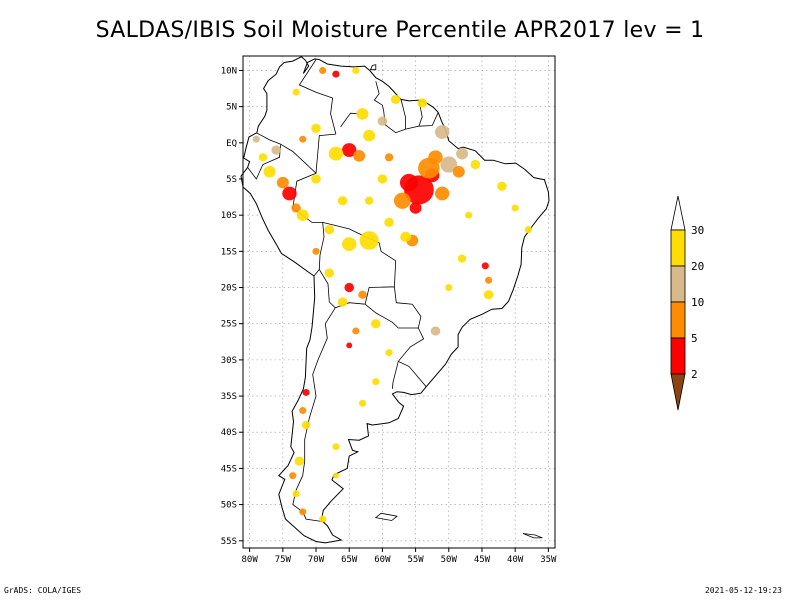 The width and height of the screenshot is (800, 600). I want to click on lat-tick-label: 5N, so click(231, 108).